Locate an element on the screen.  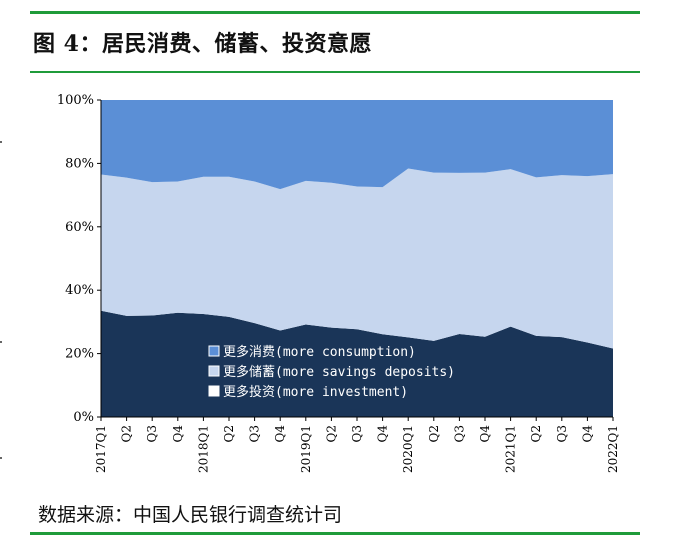
bottom-rule is located at coordinates (335, 533).